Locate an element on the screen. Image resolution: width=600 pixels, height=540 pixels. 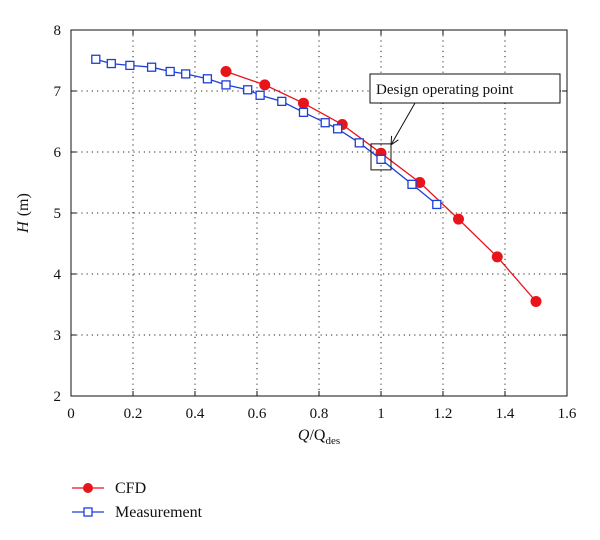
legend-item-cfd: CFD is located at coordinates (109, 488).